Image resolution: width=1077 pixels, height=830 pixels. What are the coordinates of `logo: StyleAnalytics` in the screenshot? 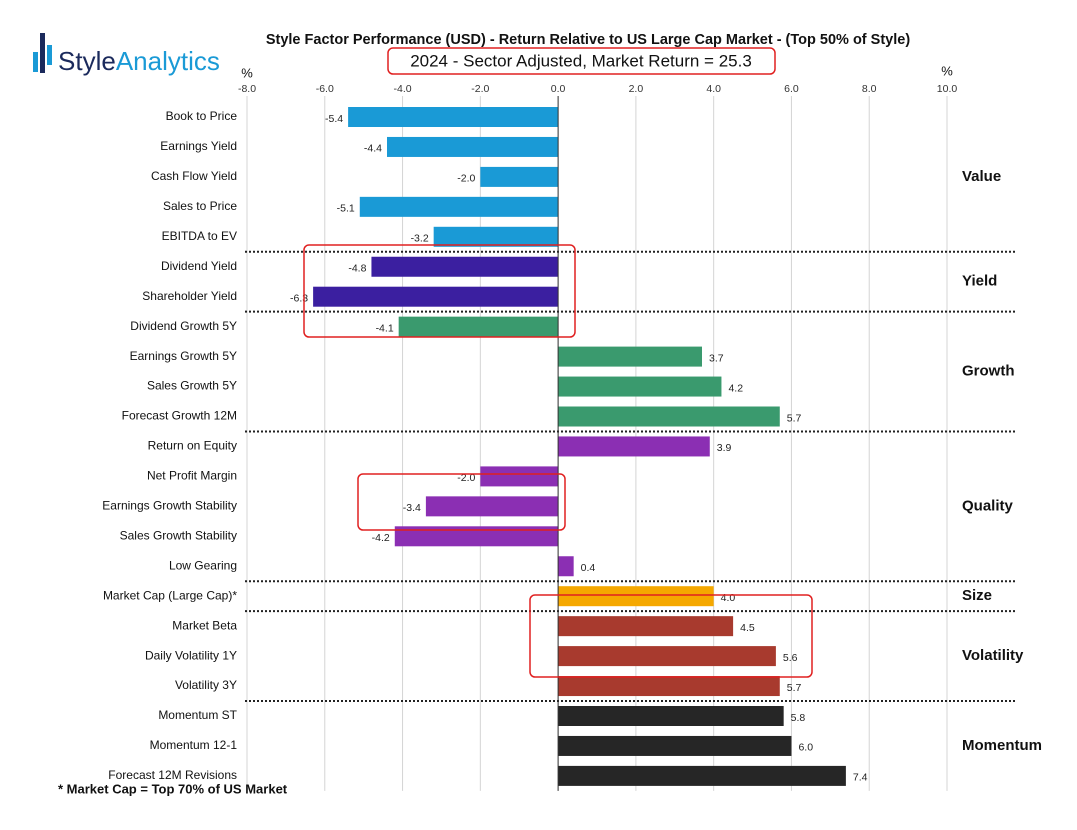 It's located at (139, 61).